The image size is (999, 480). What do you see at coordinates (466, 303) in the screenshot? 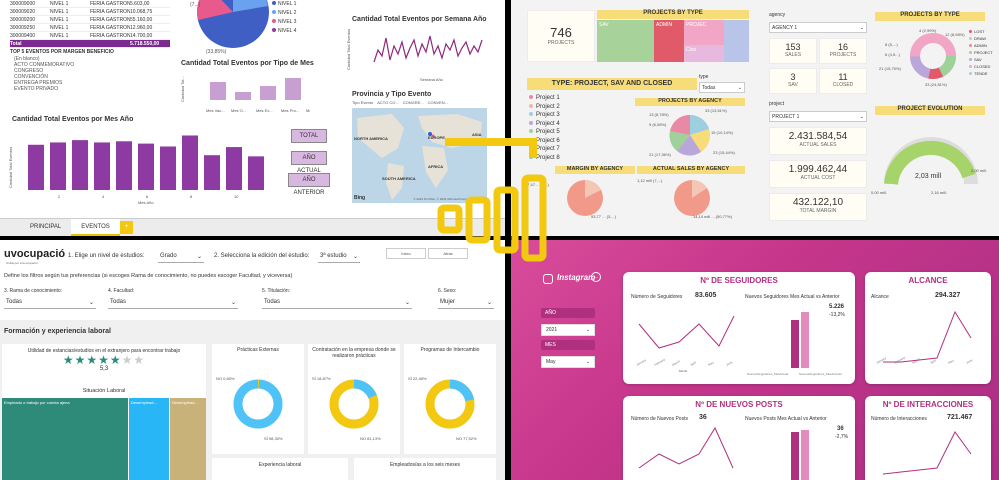
I see `filter-select: Mujer ⌄` at bounding box center [466, 303].